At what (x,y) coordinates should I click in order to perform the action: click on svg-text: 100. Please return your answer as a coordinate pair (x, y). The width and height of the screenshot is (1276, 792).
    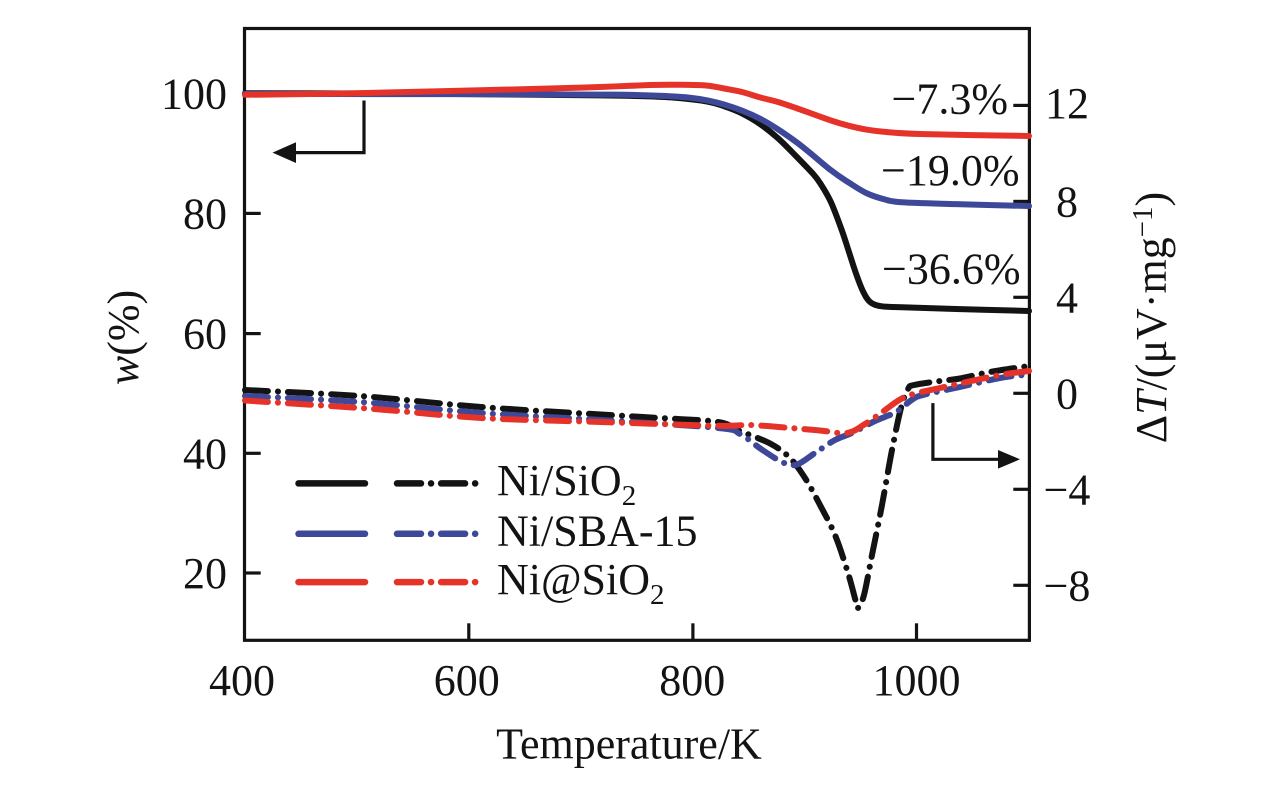
    Looking at the image, I should click on (194, 94).